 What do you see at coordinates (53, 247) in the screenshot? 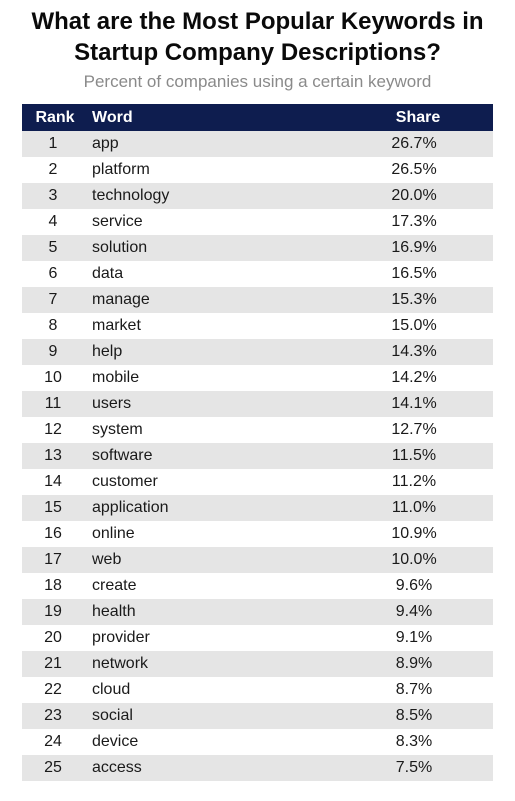
I see `rank-cell: 5` at bounding box center [53, 247].